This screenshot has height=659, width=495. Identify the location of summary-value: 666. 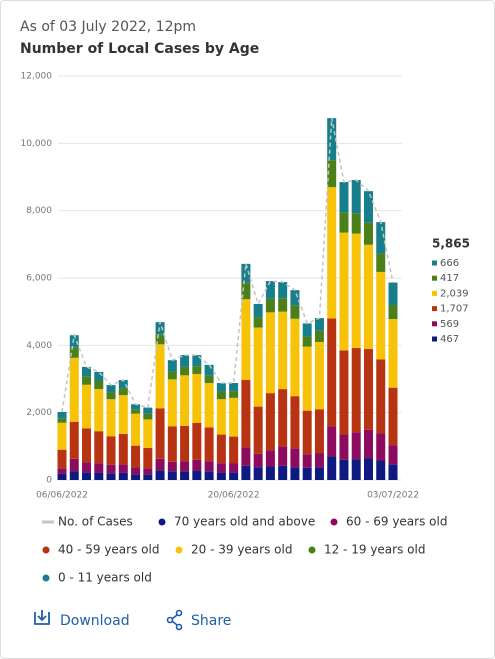
(449, 263).